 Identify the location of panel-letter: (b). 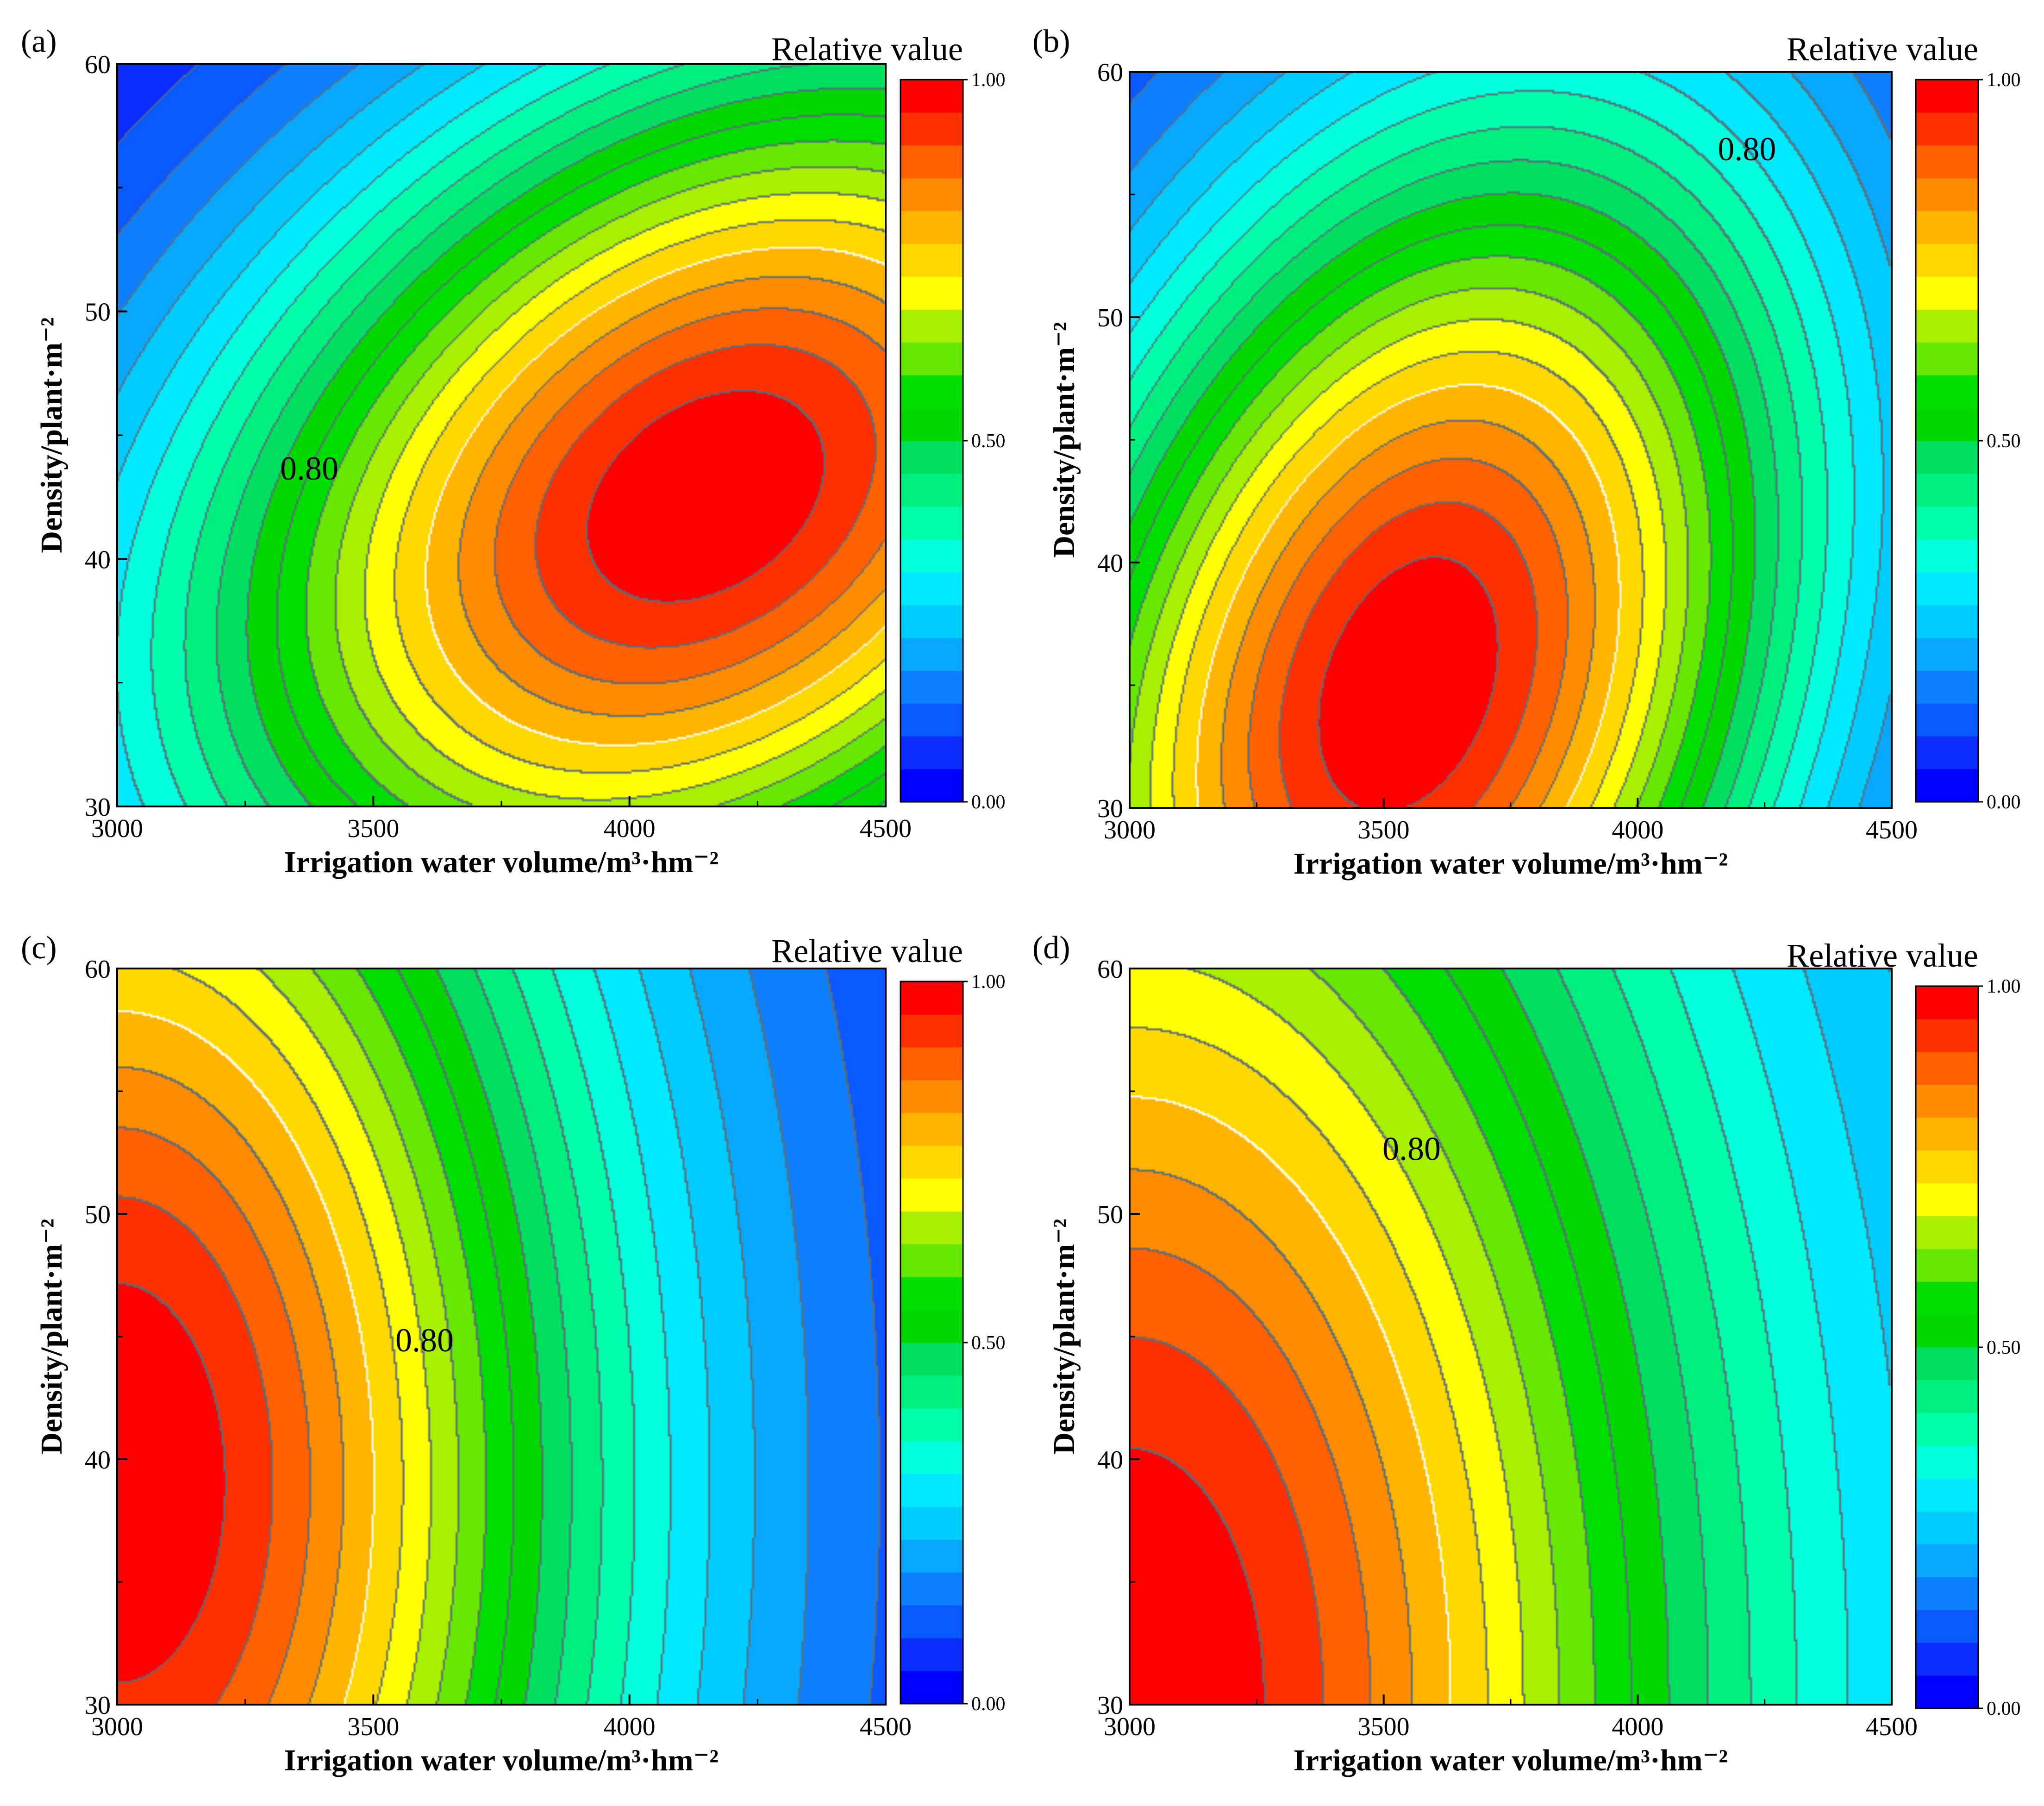
(1051, 41).